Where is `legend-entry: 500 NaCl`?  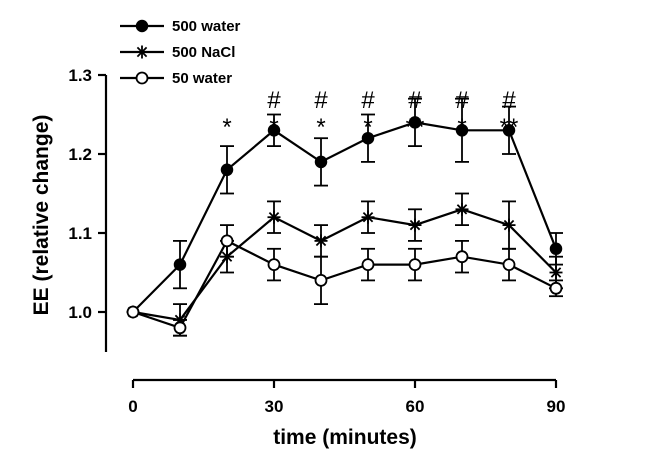
legend-entry: 500 NaCl is located at coordinates (177, 52).